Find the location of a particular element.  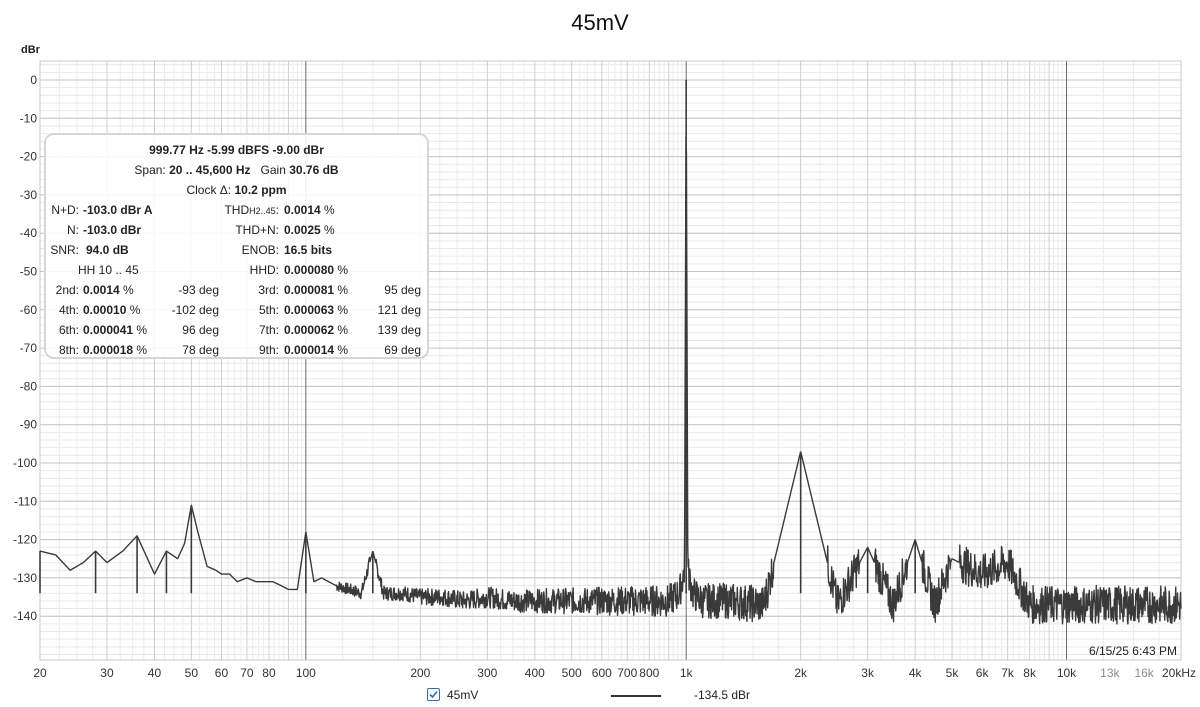

checkmark-icon is located at coordinates (433, 694).